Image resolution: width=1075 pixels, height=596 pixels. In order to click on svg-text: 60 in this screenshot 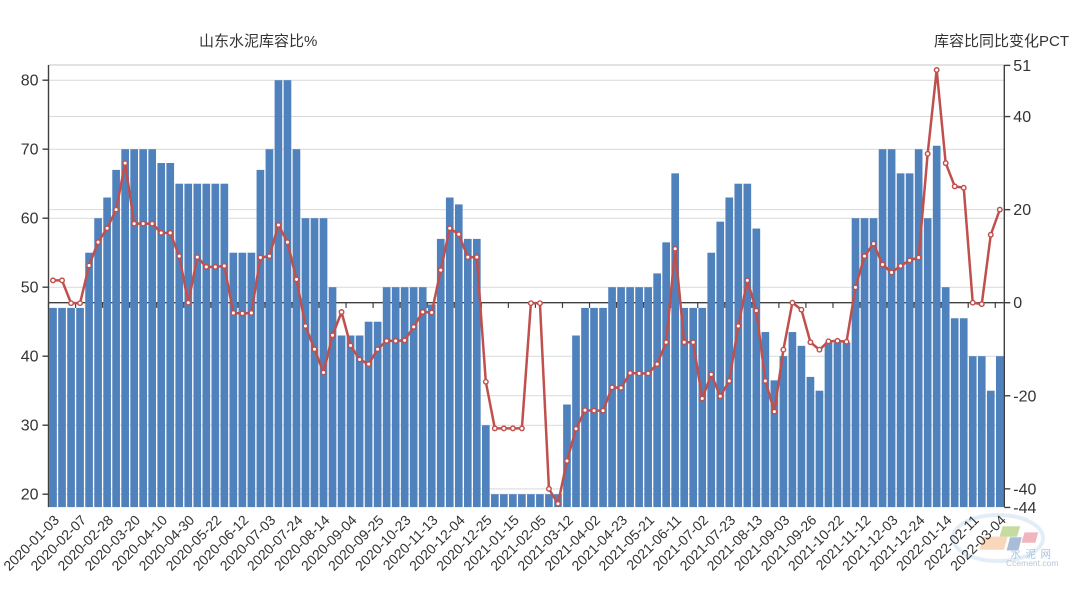, I will do `click(30, 219)`.